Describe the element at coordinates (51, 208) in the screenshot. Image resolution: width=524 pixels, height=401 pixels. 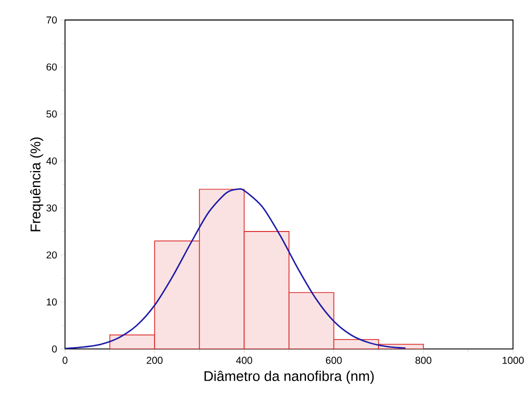
I see `y-tick-label: 30` at that location.